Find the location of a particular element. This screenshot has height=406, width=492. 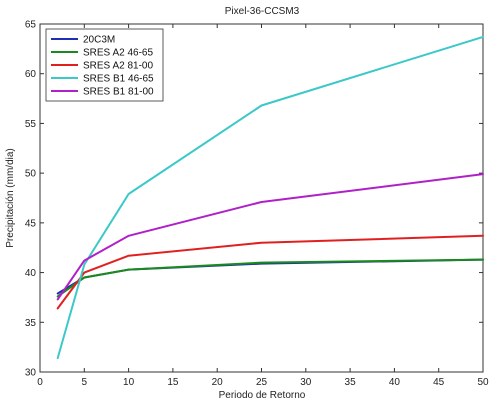

y-tick-label: 35 is located at coordinates (31, 323).